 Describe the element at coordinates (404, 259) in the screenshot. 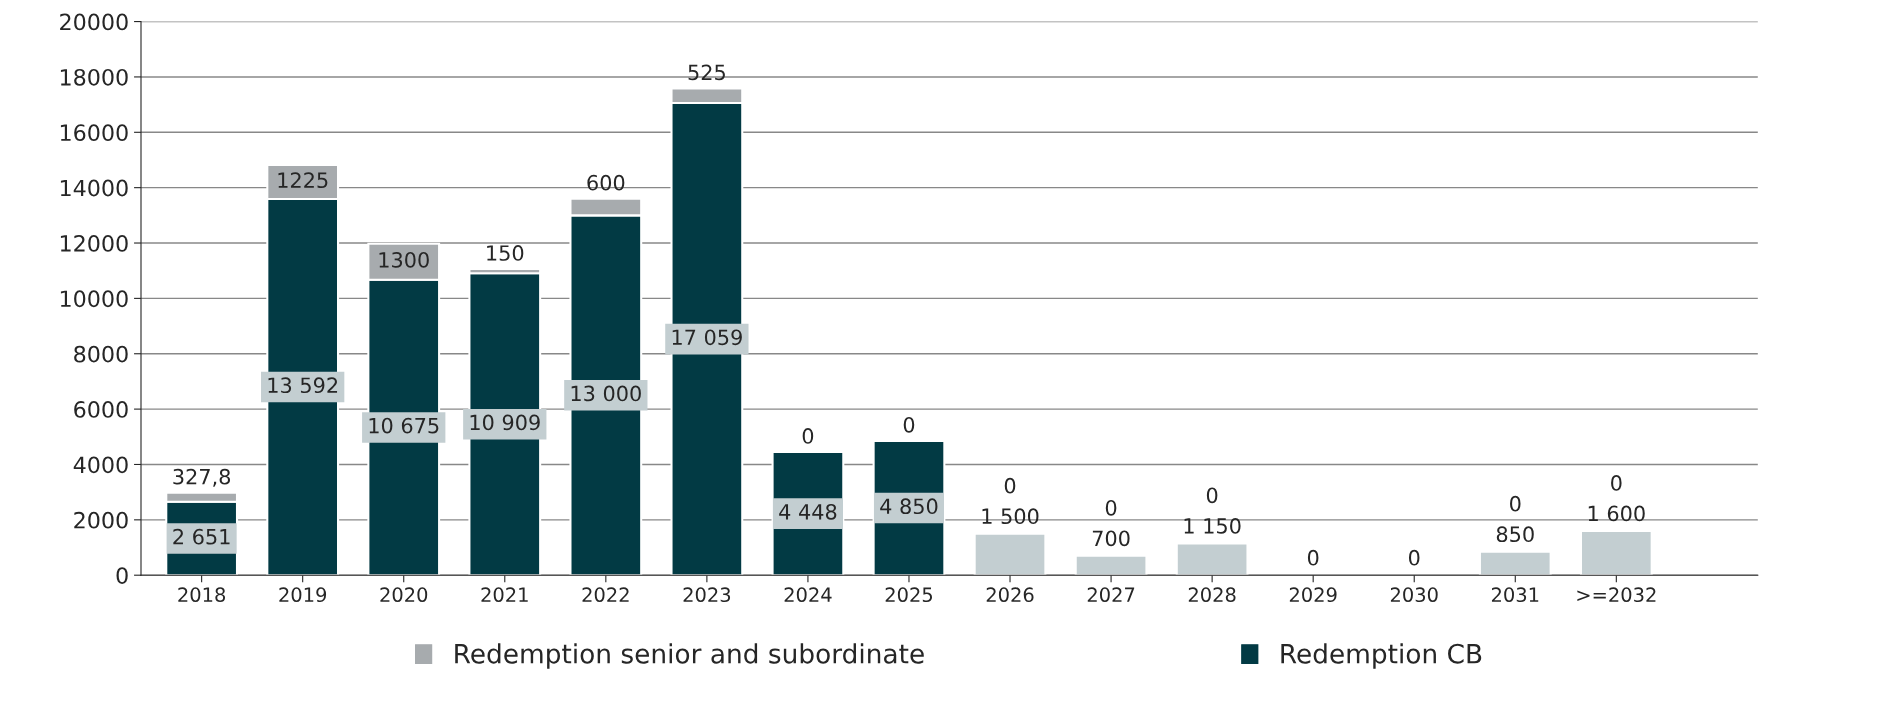

I see `data-label: 1300` at that location.